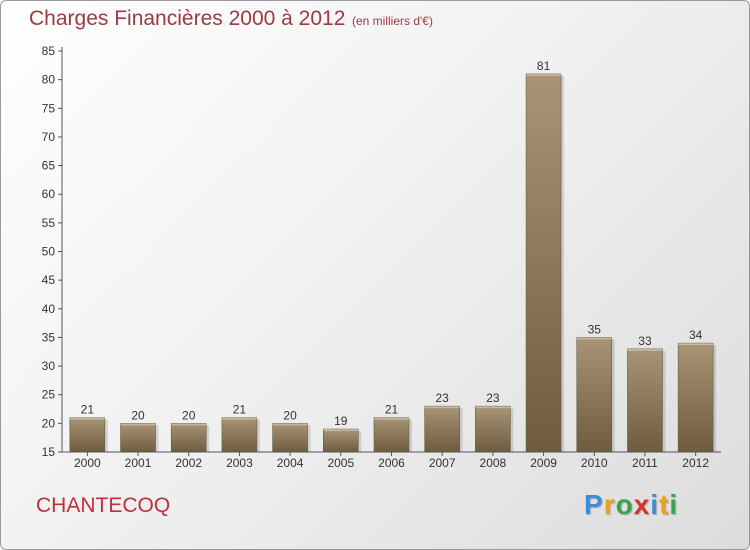 This screenshot has height=550, width=750. What do you see at coordinates (49, 223) in the screenshot?
I see `y-tick-label: 55` at bounding box center [49, 223].